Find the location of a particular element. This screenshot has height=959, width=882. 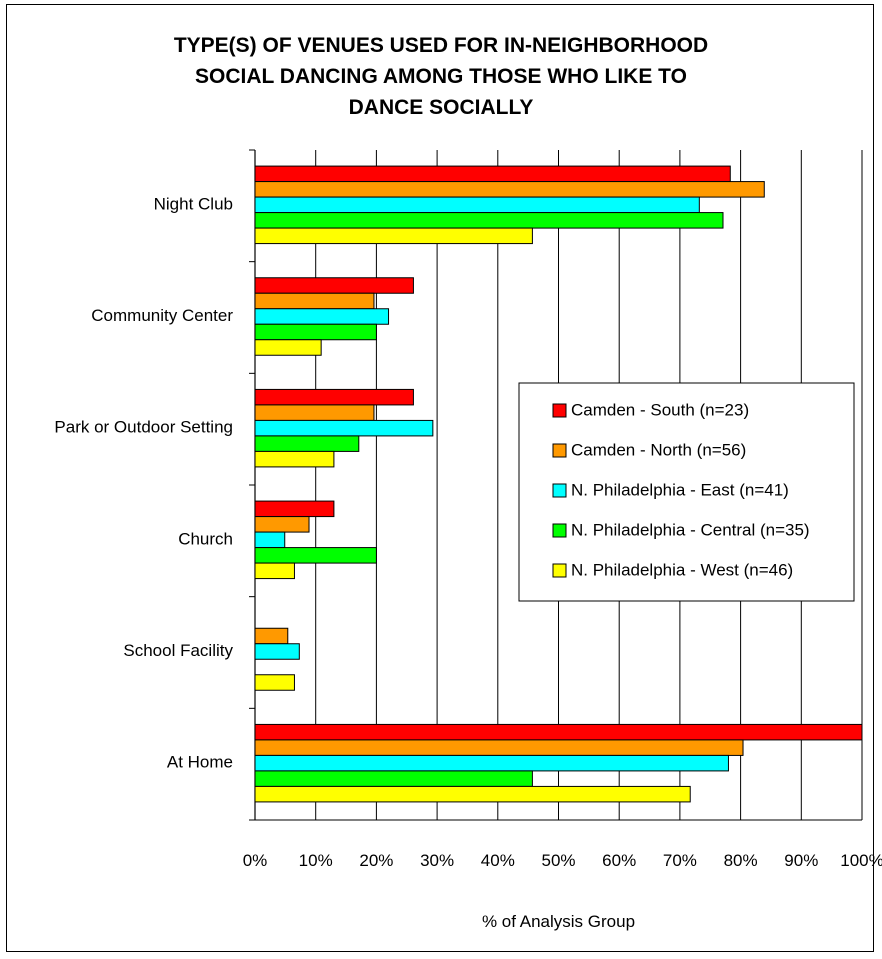

x-tick-label: 90% is located at coordinates (801, 860).